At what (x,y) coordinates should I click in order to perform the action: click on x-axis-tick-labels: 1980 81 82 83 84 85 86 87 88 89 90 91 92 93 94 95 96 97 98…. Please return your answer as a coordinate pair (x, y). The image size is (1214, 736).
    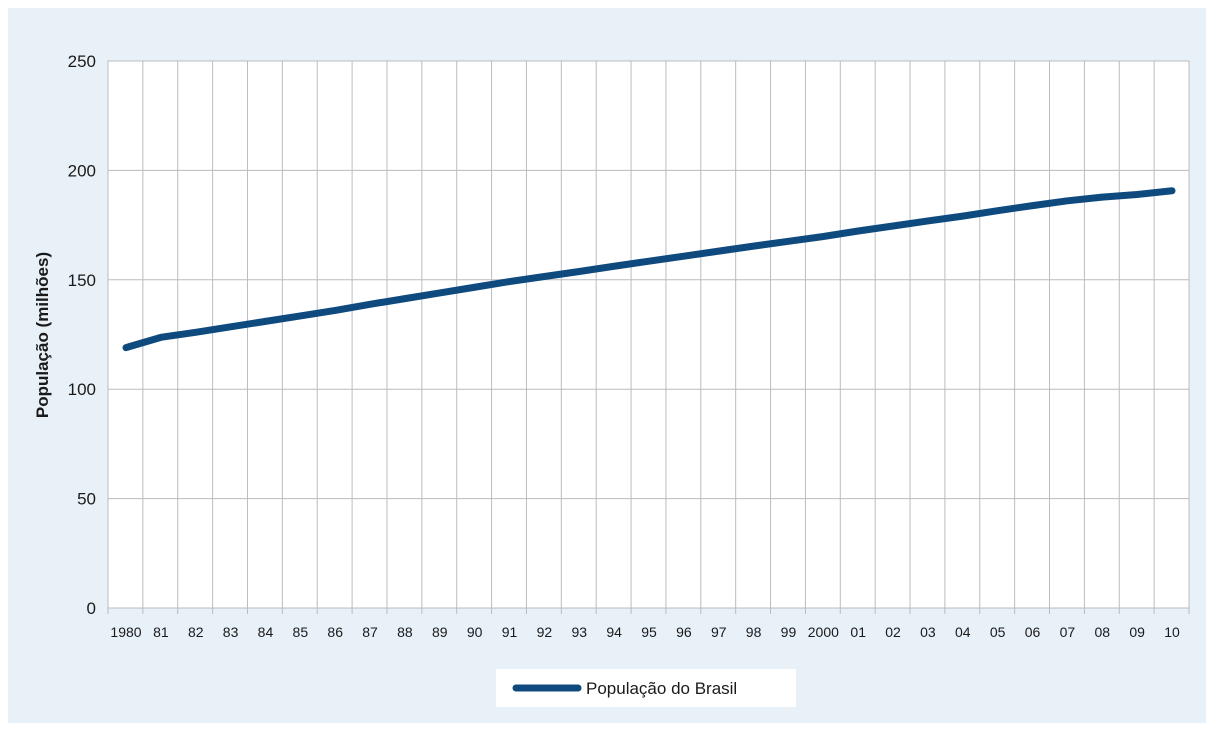
    Looking at the image, I should click on (645, 632).